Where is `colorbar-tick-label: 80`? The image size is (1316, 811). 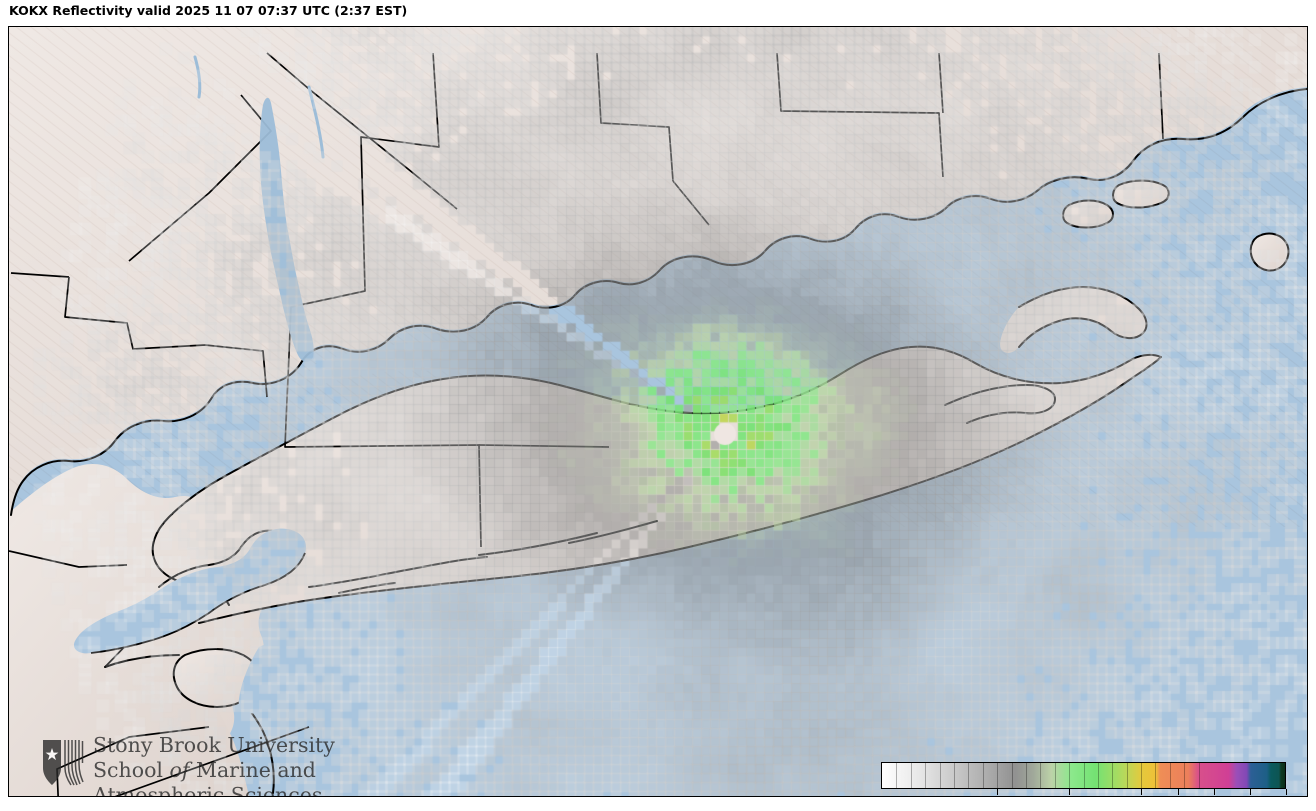 colorbar-tick-label: 80 is located at coordinates (1285, 795).